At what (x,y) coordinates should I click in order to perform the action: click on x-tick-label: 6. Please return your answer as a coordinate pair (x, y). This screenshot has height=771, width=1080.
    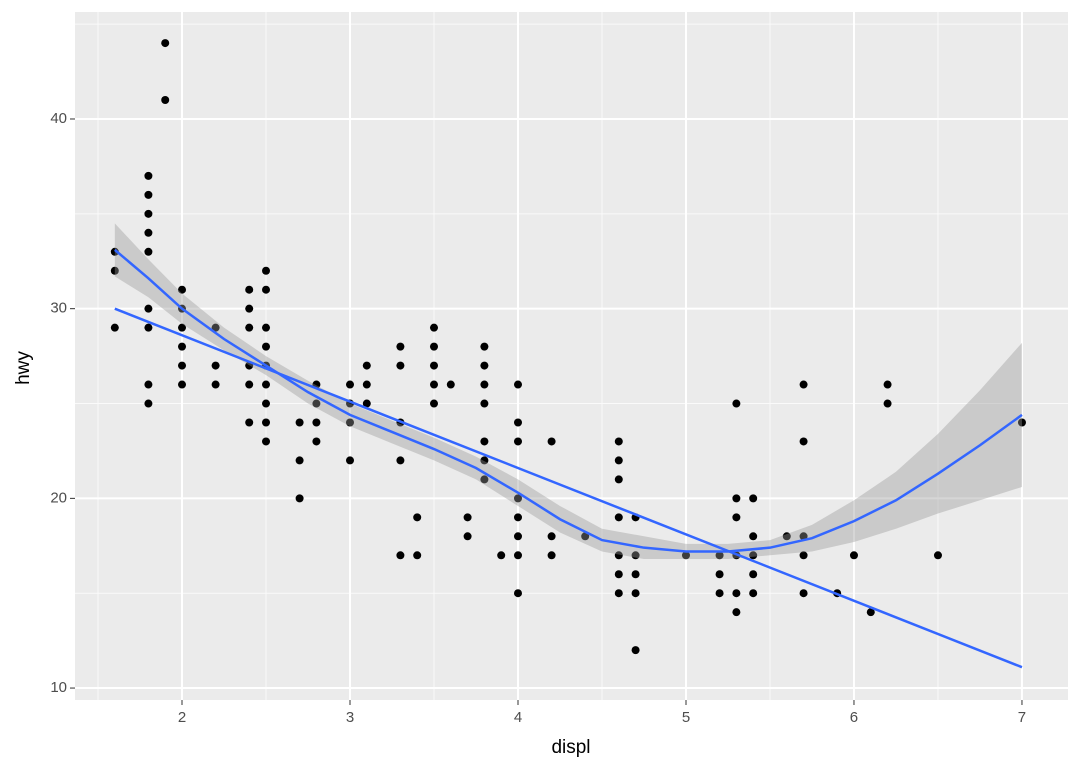
    Looking at the image, I should click on (854, 717).